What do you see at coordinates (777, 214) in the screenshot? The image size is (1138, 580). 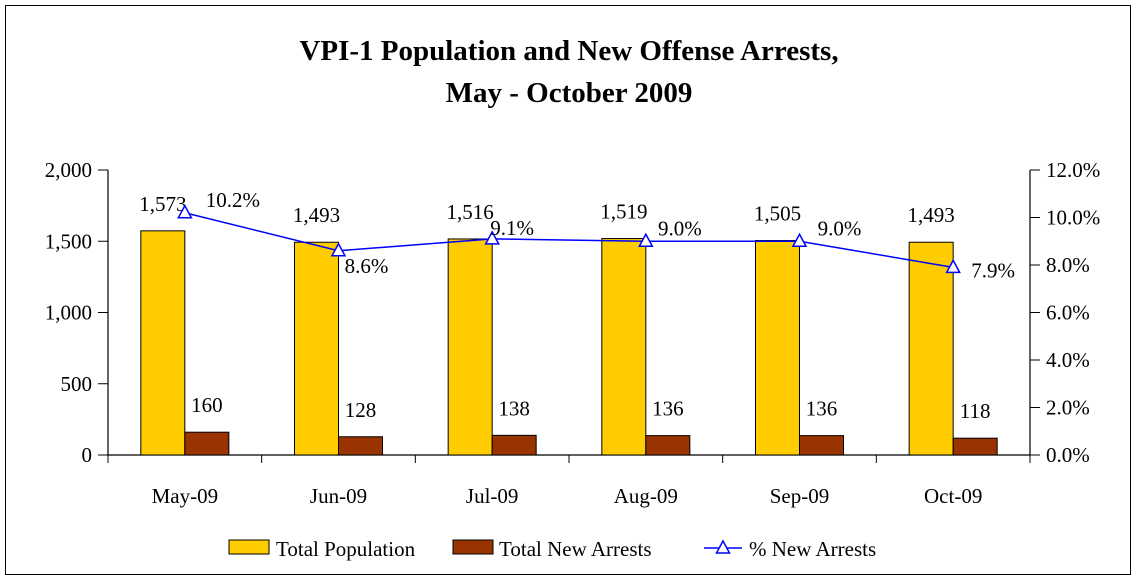 I see `data-label-total-population: 1,505` at bounding box center [777, 214].